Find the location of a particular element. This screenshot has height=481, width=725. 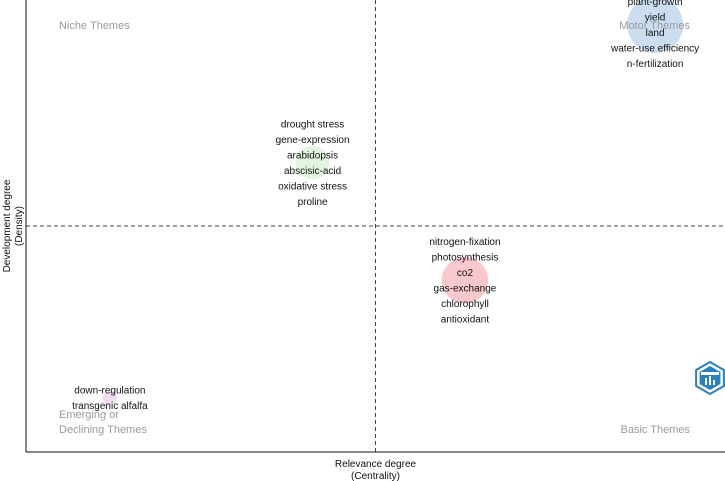

quadrant-label-bottom-right: Basic Themes is located at coordinates (656, 430).